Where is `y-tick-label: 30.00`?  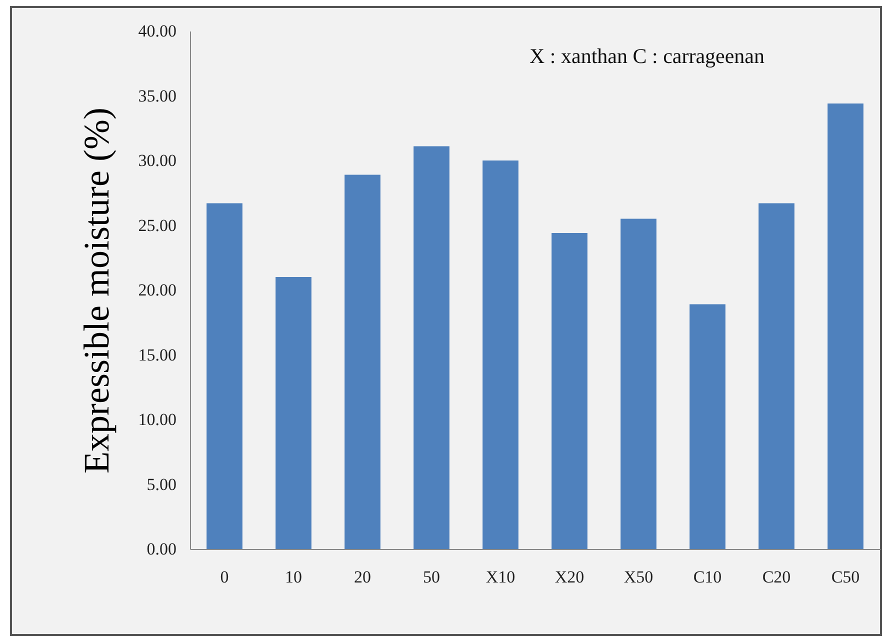
y-tick-label: 30.00 is located at coordinates (157, 160).